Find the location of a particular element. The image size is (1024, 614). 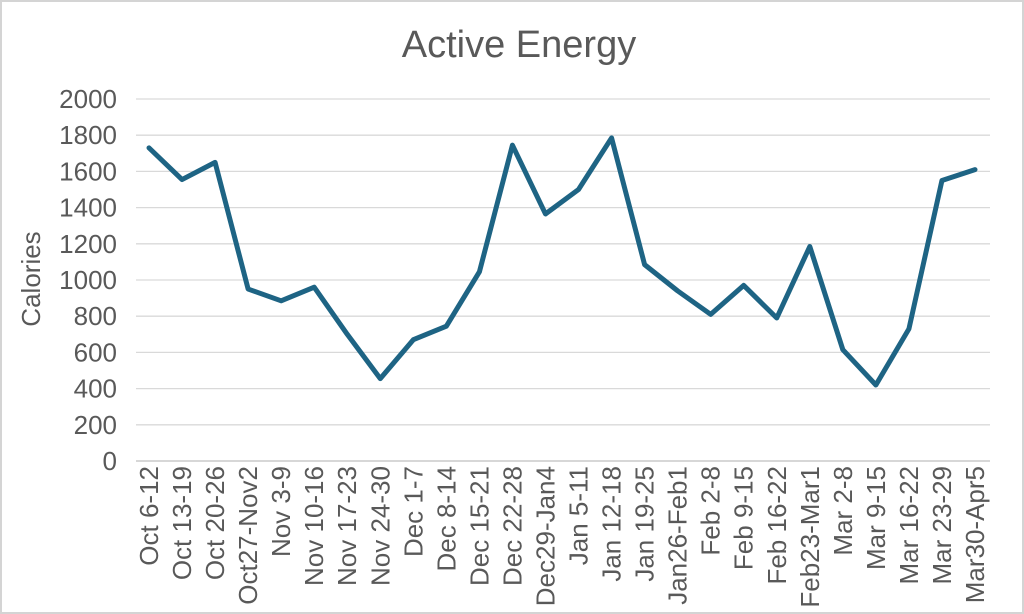

x-axis-tick-label: Dec 15-21 is located at coordinates (479, 526).